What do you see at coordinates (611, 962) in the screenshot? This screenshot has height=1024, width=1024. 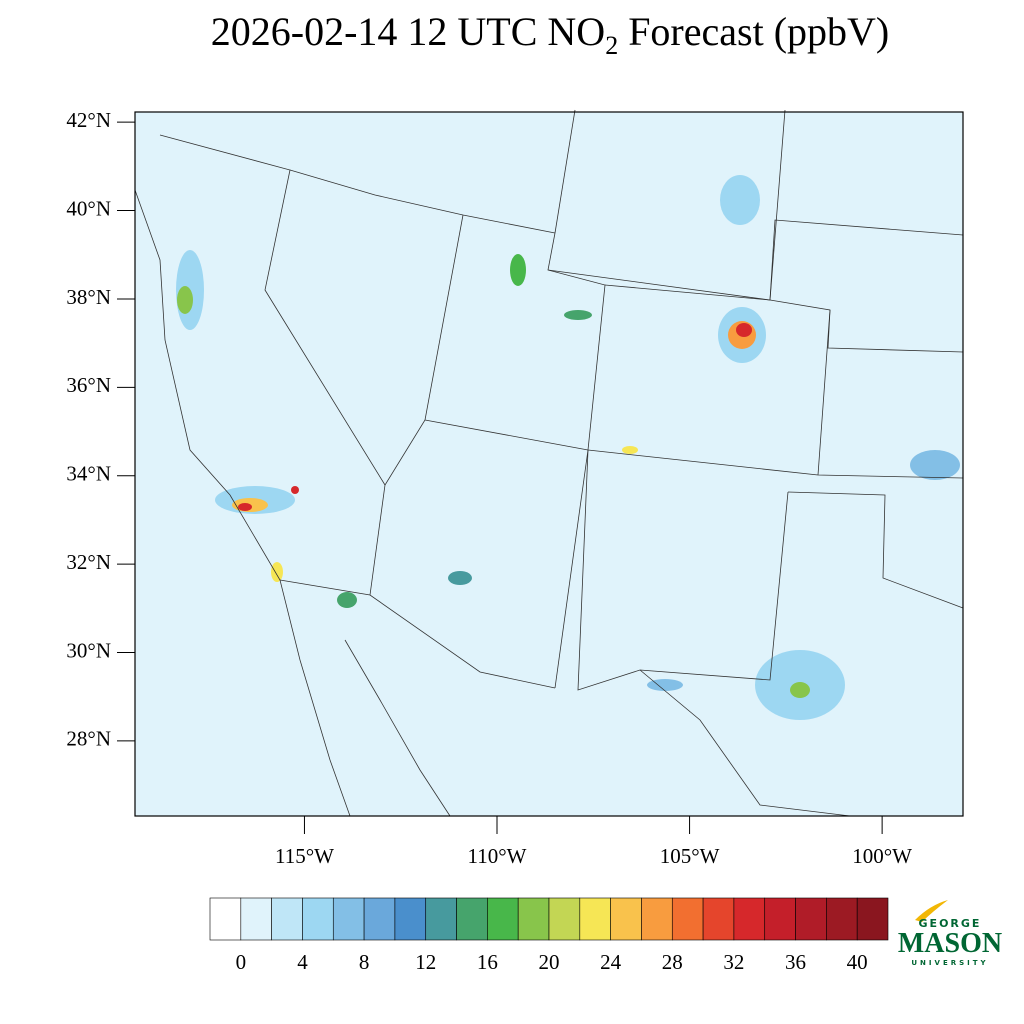 I see `colorbar-label: 24` at bounding box center [611, 962].